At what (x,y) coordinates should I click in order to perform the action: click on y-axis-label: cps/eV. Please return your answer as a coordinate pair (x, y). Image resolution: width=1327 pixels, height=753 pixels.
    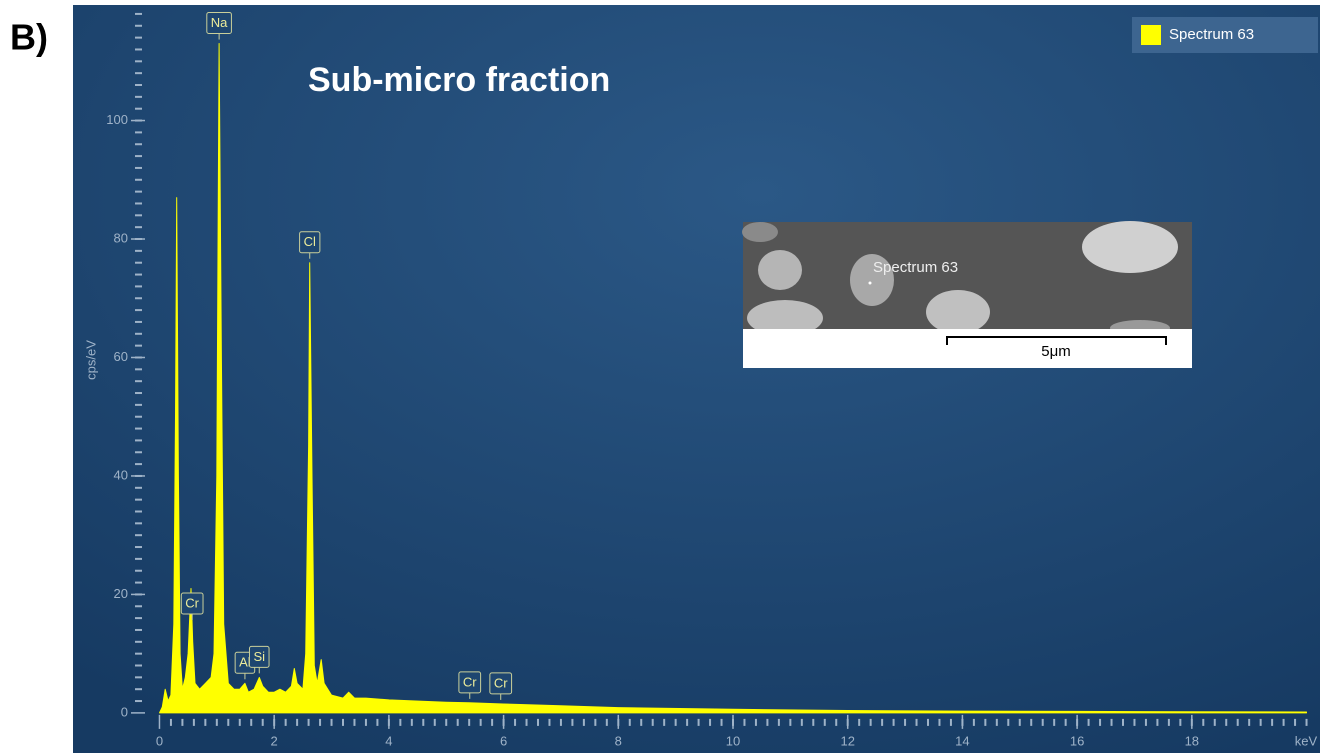
    Looking at the image, I should click on (90, 360).